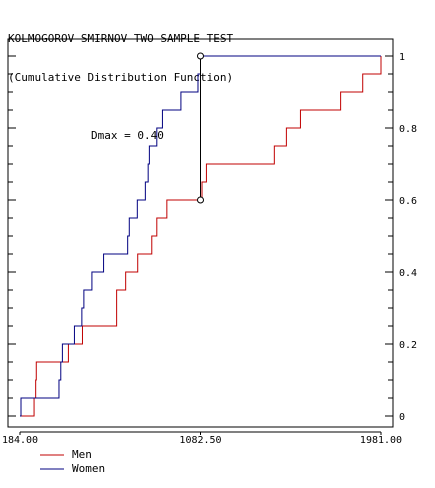 The height and width of the screenshot is (488, 435). I want to click on y-tick-label: 1, so click(402, 57).